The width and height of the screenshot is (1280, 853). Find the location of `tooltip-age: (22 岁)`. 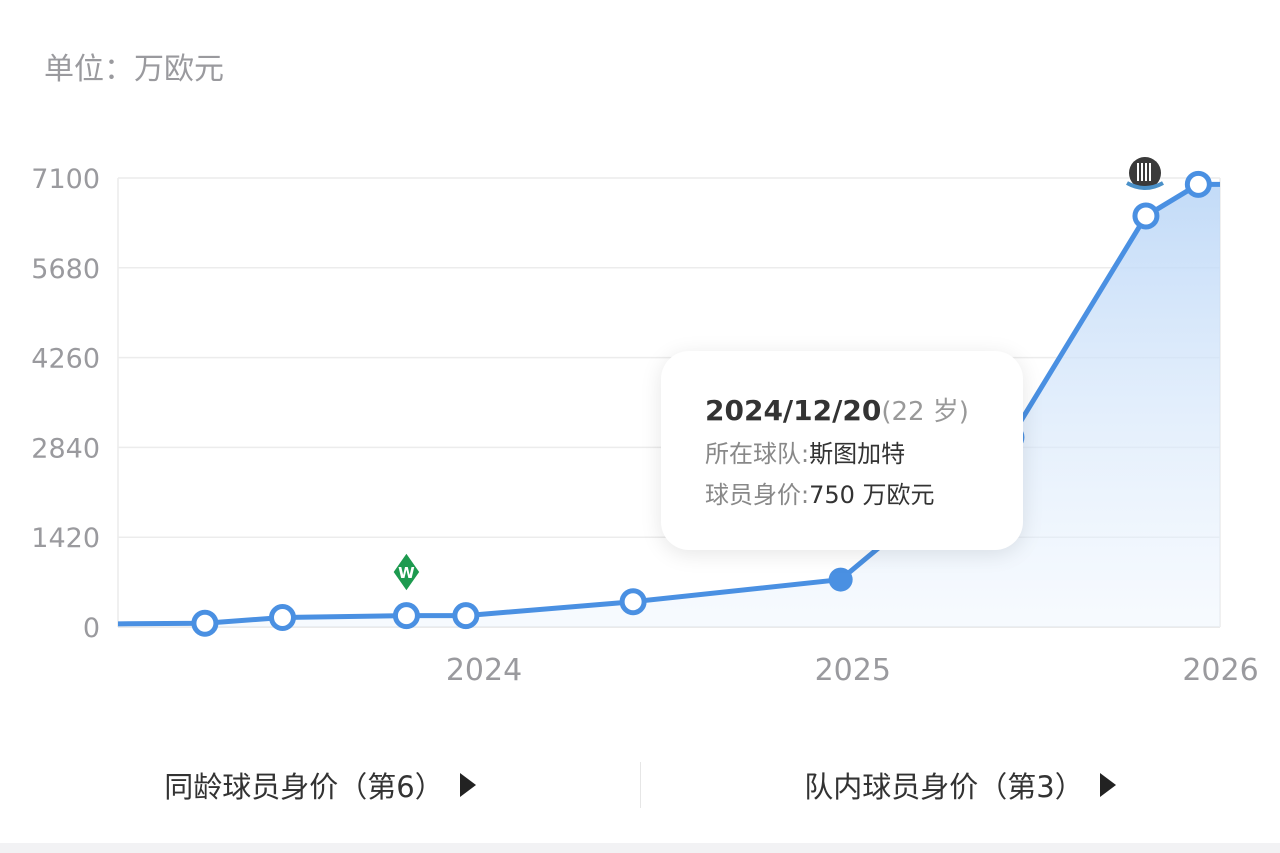

tooltip-age: (22 岁) is located at coordinates (925, 412).